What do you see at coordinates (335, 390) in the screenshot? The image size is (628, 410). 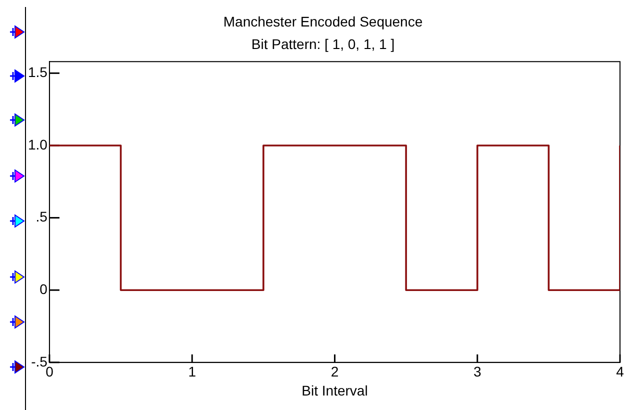 I see `x-axis-title: Bit Interval` at bounding box center [335, 390].